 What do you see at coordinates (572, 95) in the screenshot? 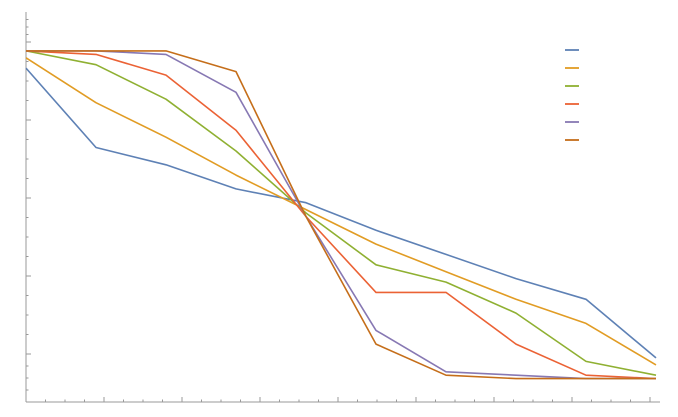
I see `legend` at bounding box center [572, 95].